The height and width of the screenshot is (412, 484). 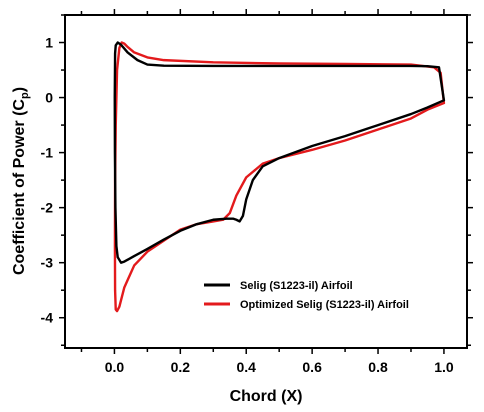 What do you see at coordinates (47, 153) in the screenshot?
I see `y-tick-label: -1` at bounding box center [47, 153].